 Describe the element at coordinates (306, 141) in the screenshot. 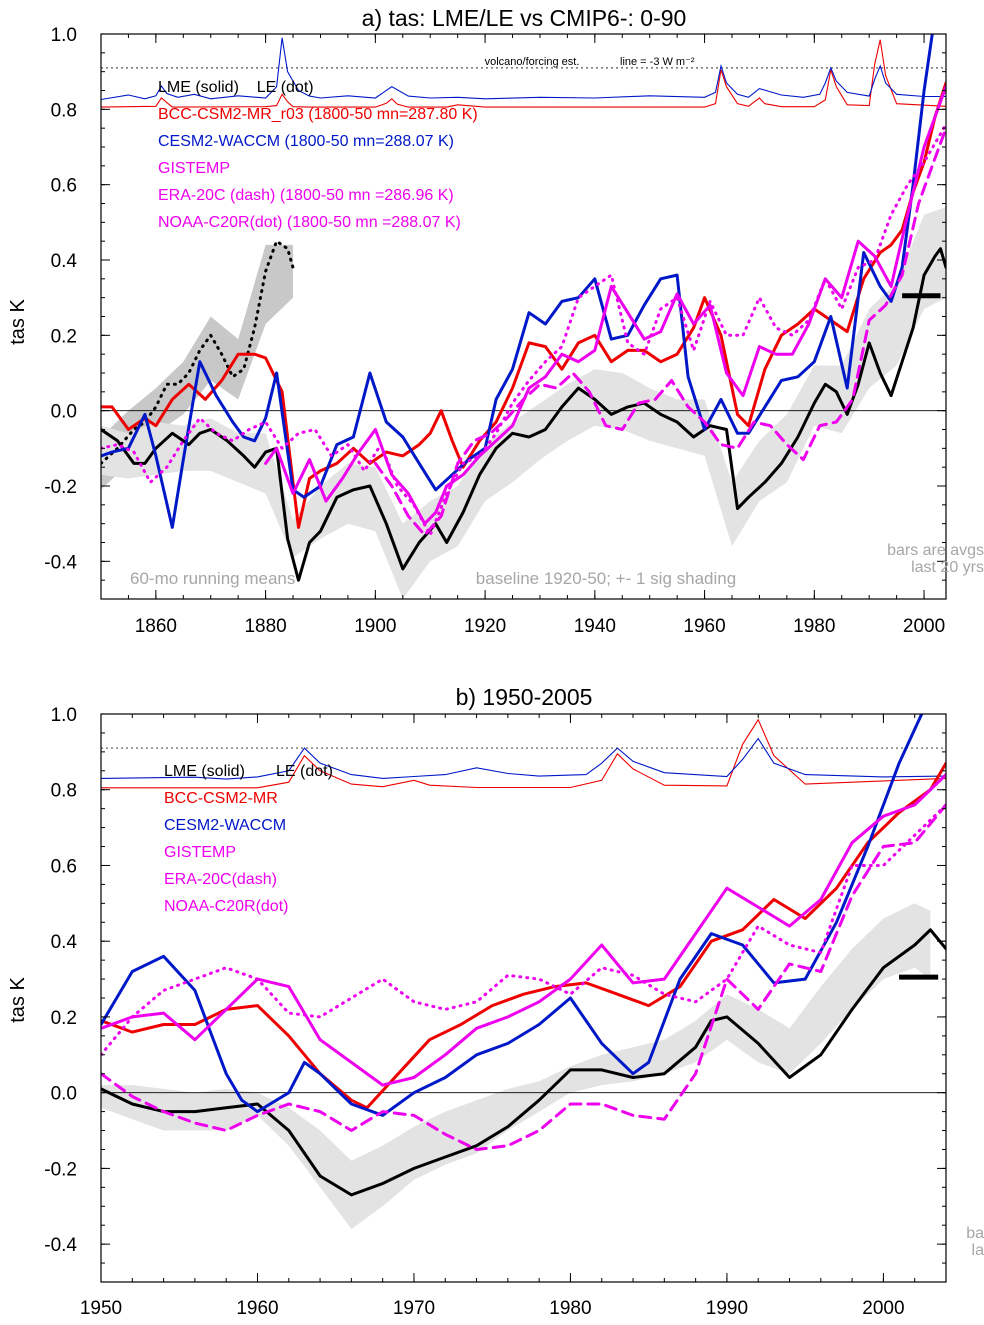

I see `legend-entry: CESM2-WACCM (1800-50 mn=288.07 K)` at that location.